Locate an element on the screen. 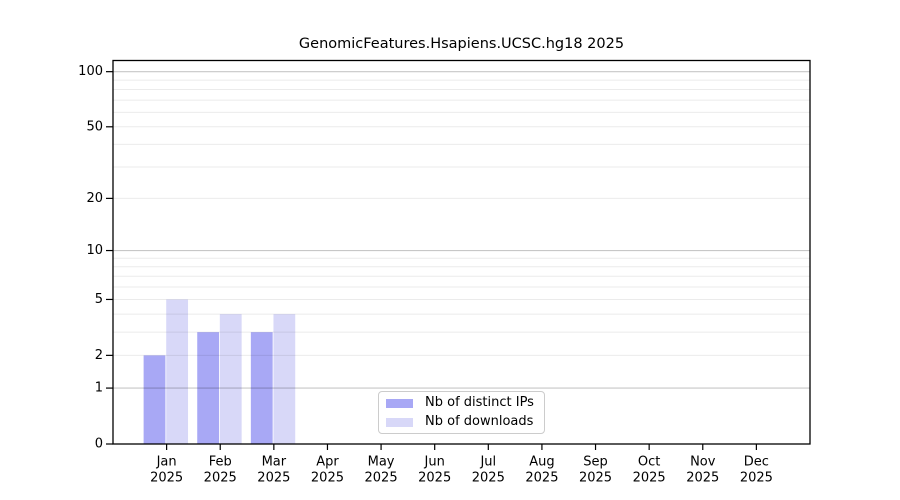 Image resolution: width=900 pixels, height=500 pixels. y-tick-label: 5 is located at coordinates (99, 299).